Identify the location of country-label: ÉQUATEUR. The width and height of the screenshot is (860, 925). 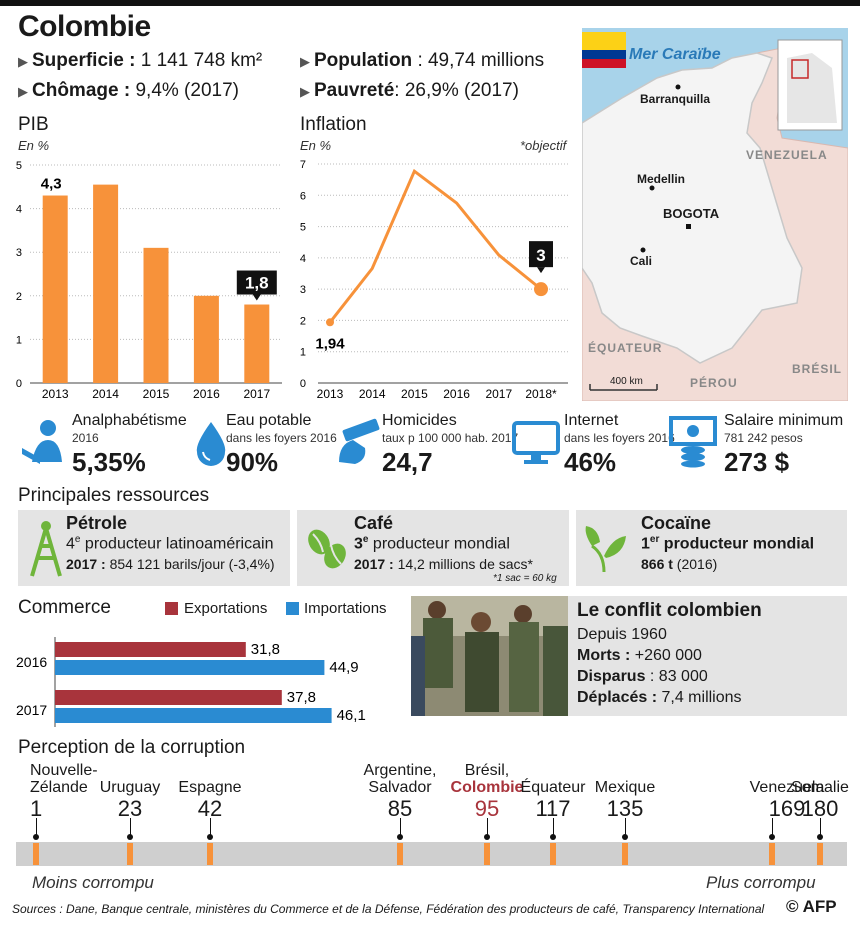
(625, 348).